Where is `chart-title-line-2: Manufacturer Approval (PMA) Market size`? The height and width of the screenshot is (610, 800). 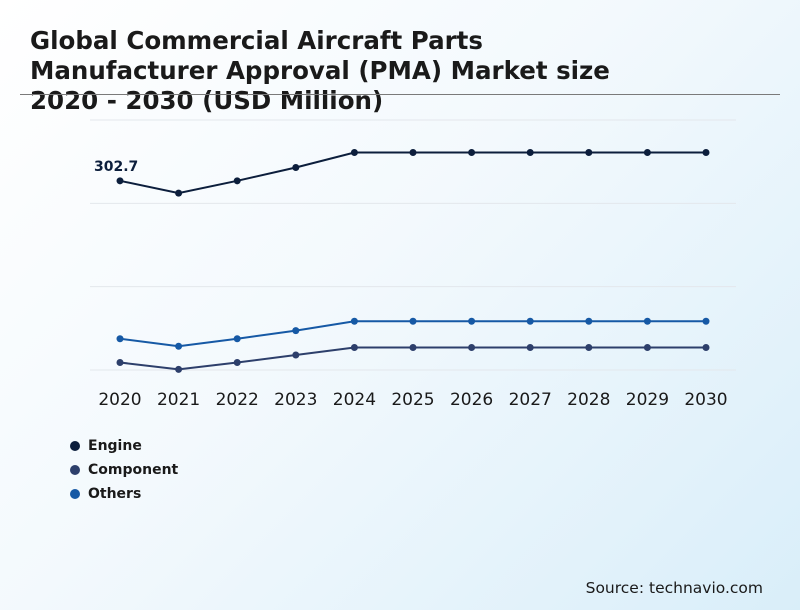
chart-title-line-2: Manufacturer Approval (PMA) Market size is located at coordinates (320, 70).